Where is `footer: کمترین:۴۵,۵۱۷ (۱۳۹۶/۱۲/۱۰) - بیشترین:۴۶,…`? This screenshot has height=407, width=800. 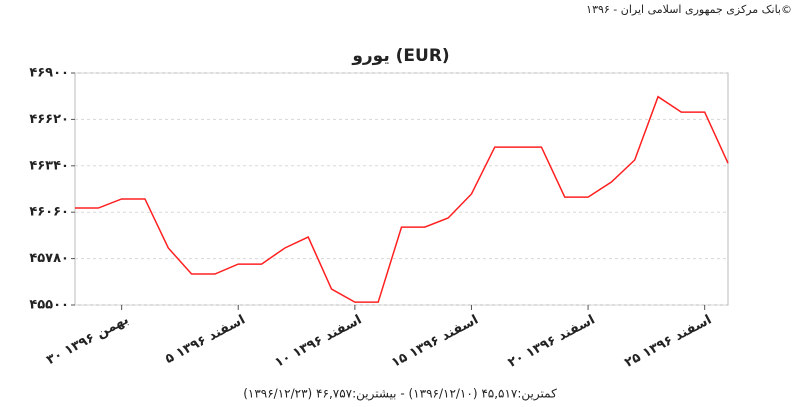 footer: کمترین:۴۵,۵۱۷ (۱۳۹۶/۱۲/۱۰) - بیشترین:۴۶,… is located at coordinates (400, 394).